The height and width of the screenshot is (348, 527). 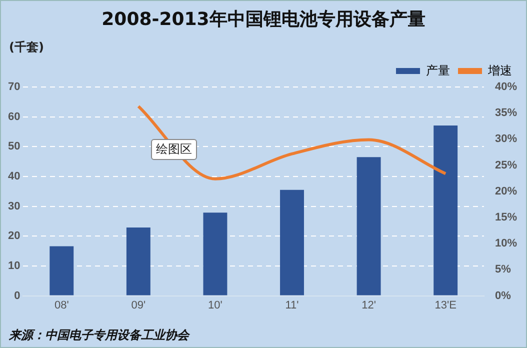 I want to click on y2-tick-label: 40%, so click(x=506, y=87).